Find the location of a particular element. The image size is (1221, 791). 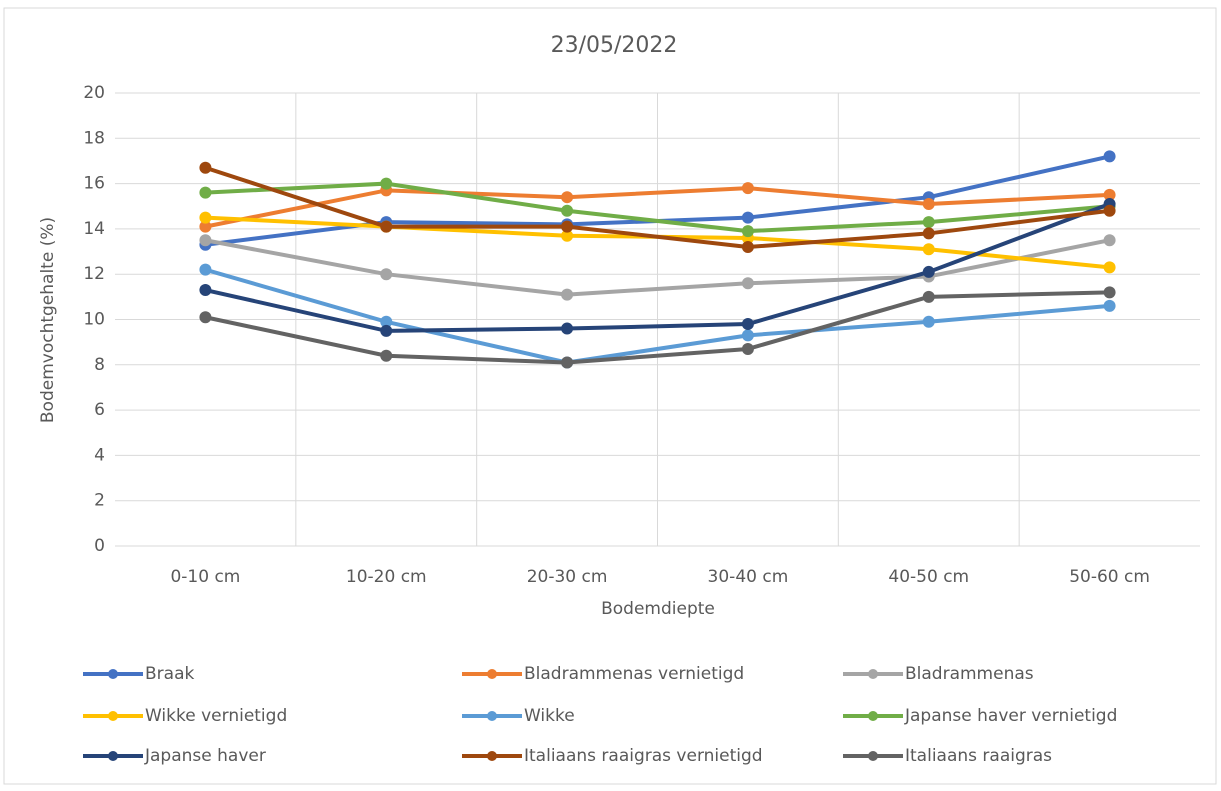

y-tick-label: 14 is located at coordinates (94, 229).